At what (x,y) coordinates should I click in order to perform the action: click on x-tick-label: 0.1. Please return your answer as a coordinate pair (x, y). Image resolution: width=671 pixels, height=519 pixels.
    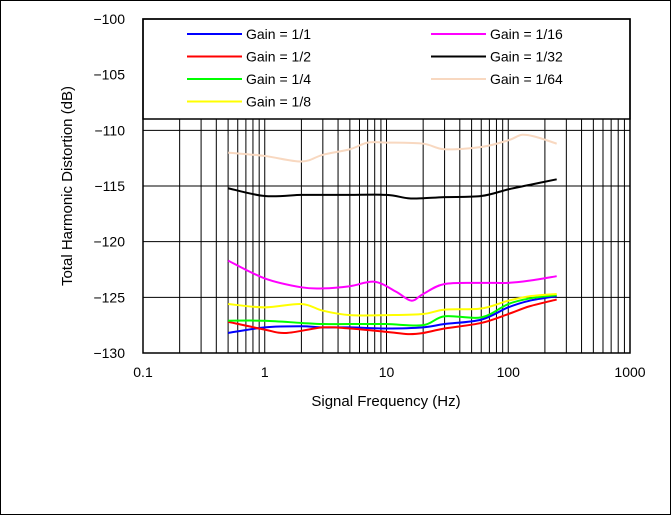
    Looking at the image, I should click on (143, 372).